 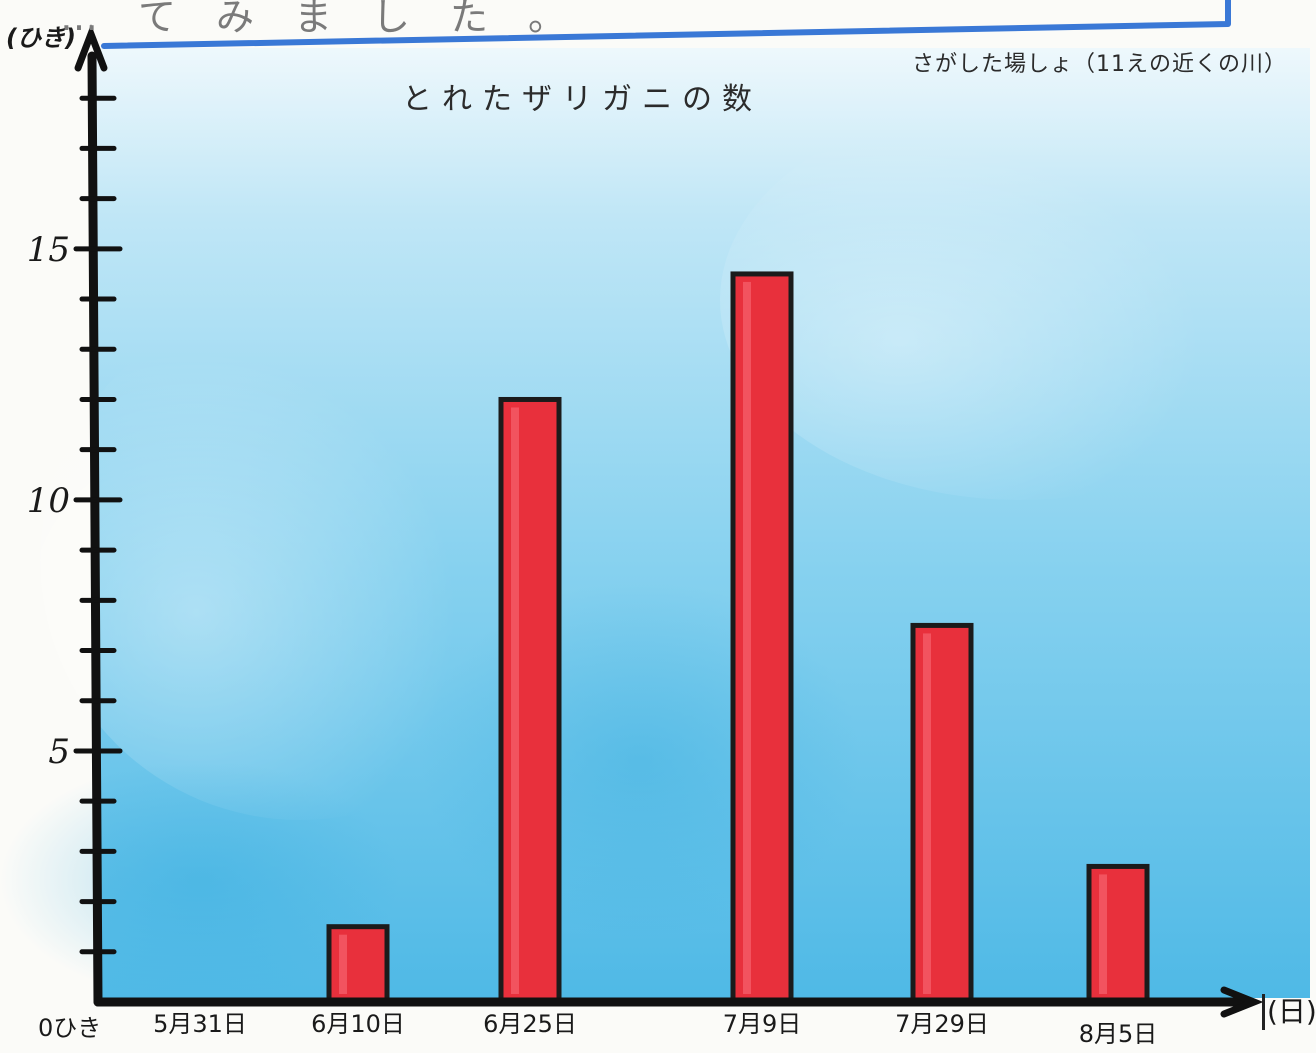 I want to click on y-axis-unit-label: (ひき), so click(x=41, y=38).